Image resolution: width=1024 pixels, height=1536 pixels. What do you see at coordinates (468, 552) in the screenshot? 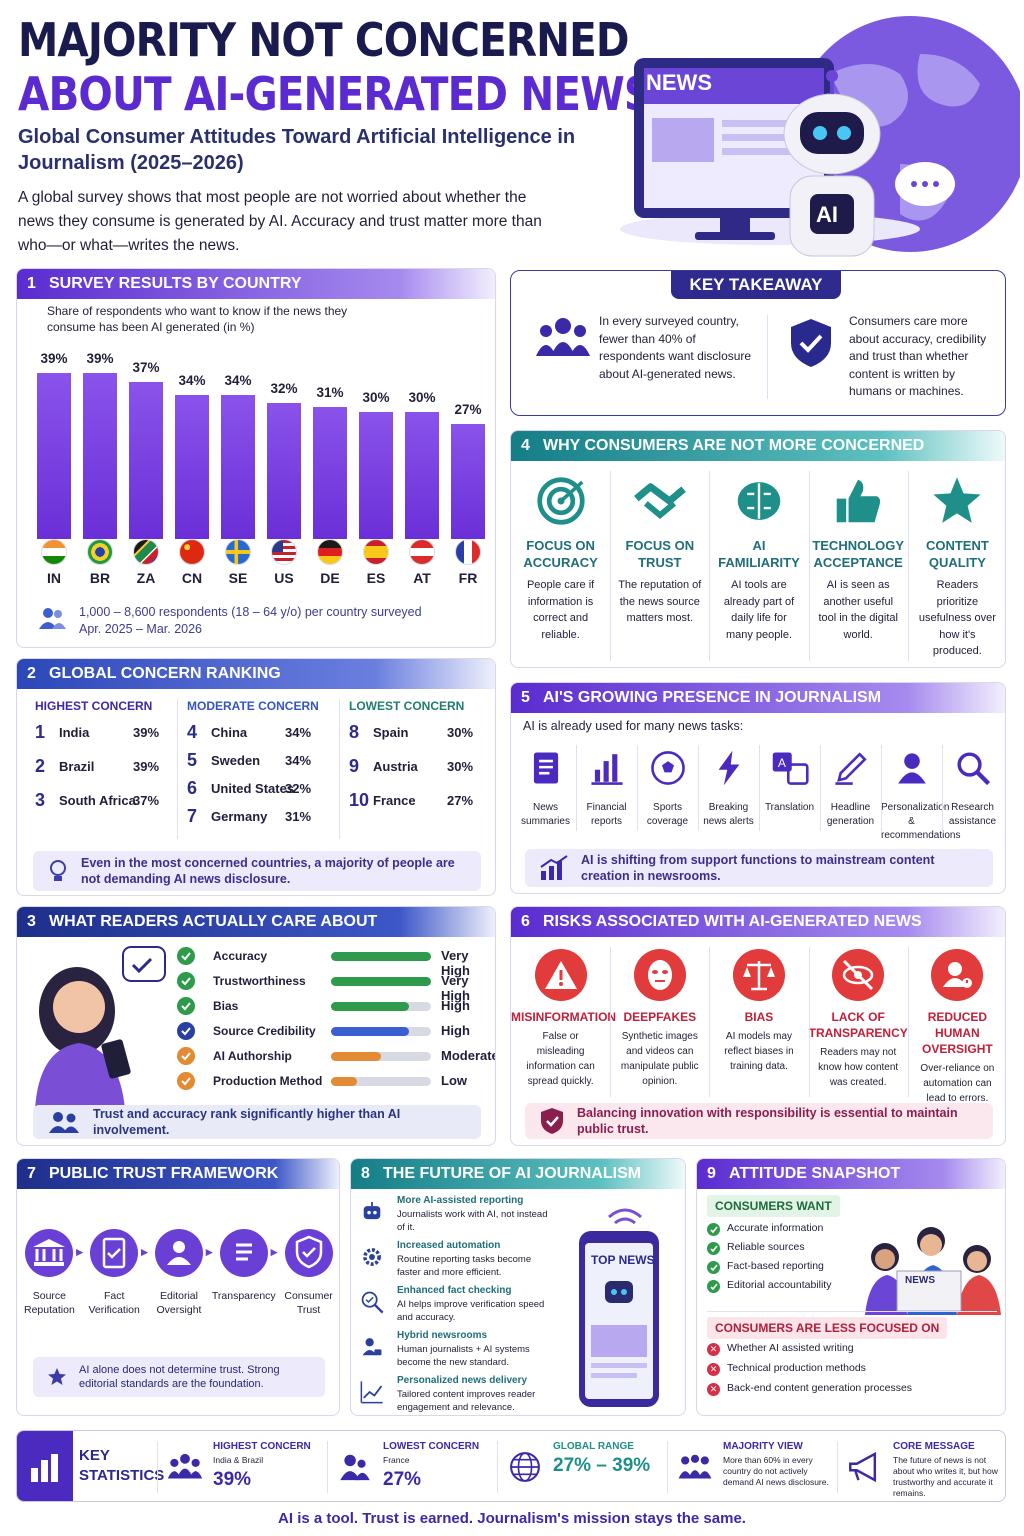
I see `flag-fr-icon` at bounding box center [468, 552].